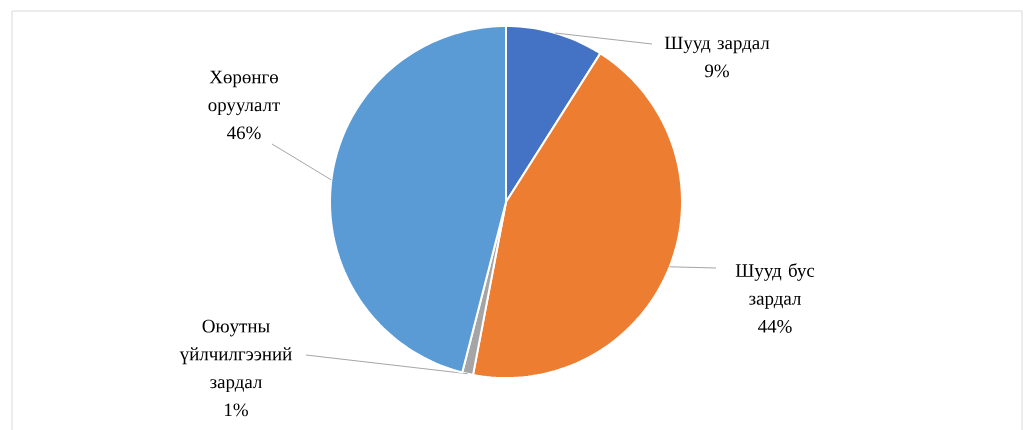 The height and width of the screenshot is (430, 1033). What do you see at coordinates (775, 326) in the screenshot?
I see `data-label: 44%` at bounding box center [775, 326].